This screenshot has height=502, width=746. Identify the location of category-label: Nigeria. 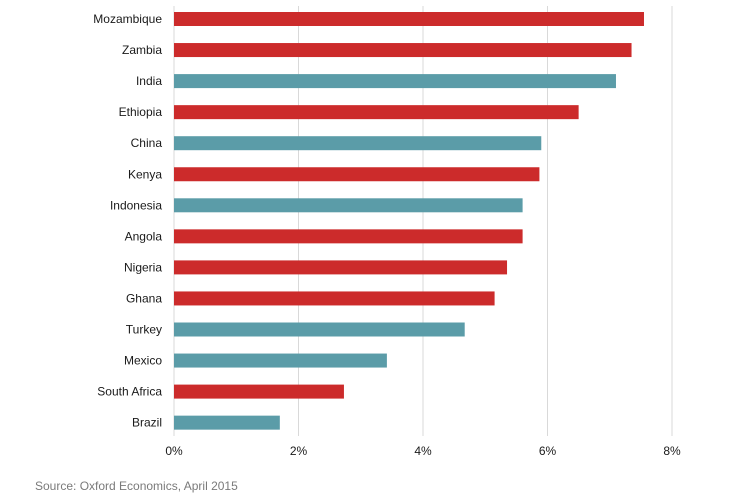
(143, 267).